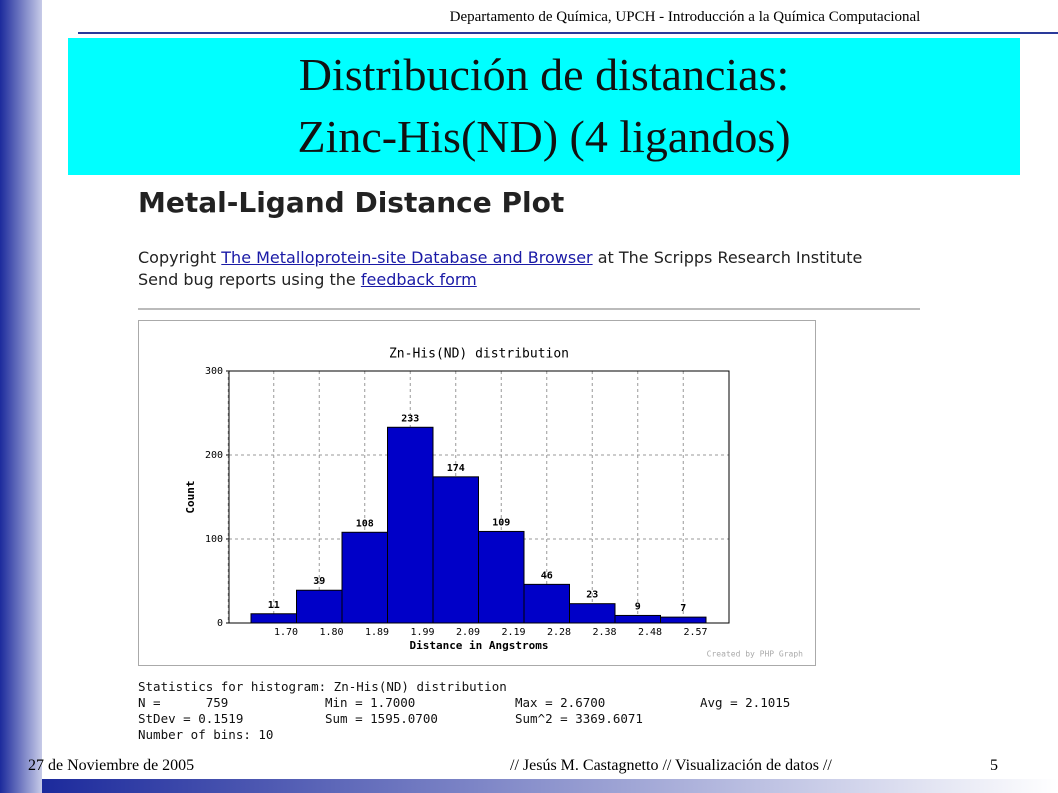 This screenshot has width=1058, height=793. Describe the element at coordinates (214, 539) in the screenshot. I see `y-tick-label: 100` at that location.